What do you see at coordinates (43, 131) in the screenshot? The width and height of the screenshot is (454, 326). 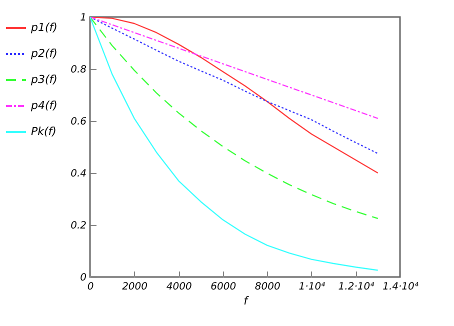 I see `legend-label: Pk(f)` at bounding box center [43, 131].